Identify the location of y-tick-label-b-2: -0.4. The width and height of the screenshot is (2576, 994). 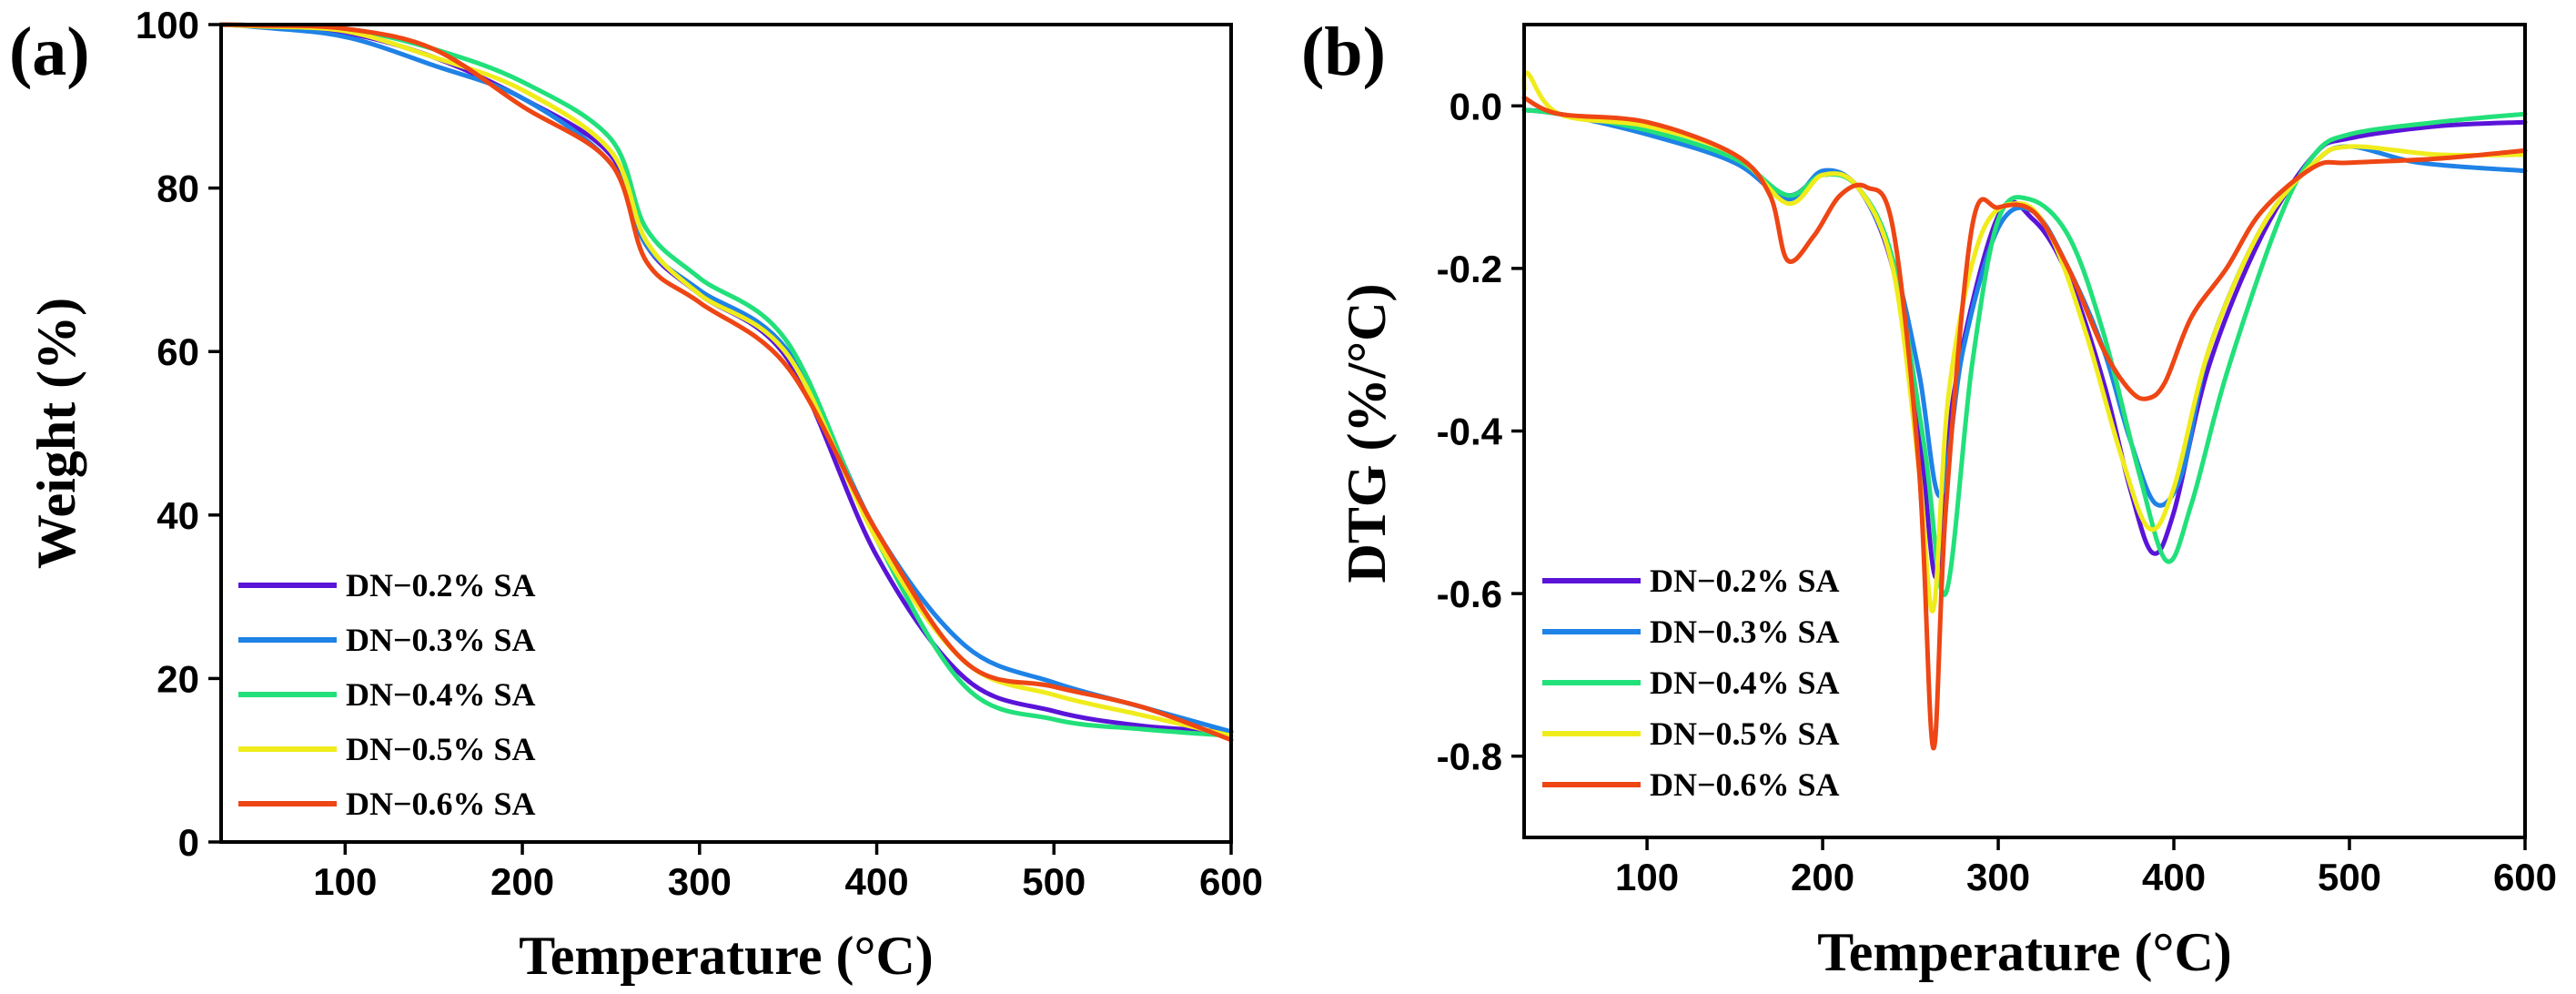
(1470, 432).